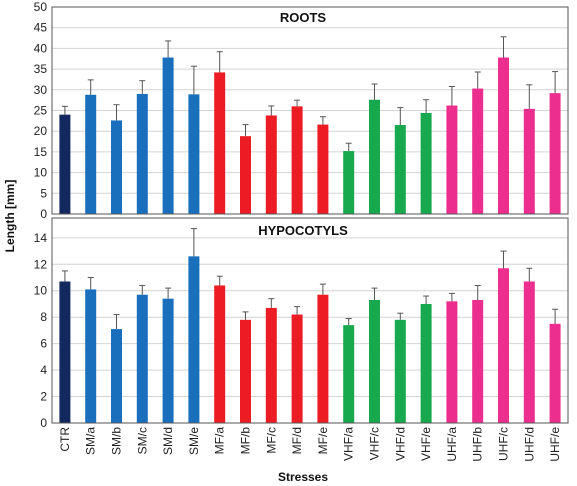  Describe the element at coordinates (117, 441) in the screenshot. I see `x-tick-label: SM/b` at that location.